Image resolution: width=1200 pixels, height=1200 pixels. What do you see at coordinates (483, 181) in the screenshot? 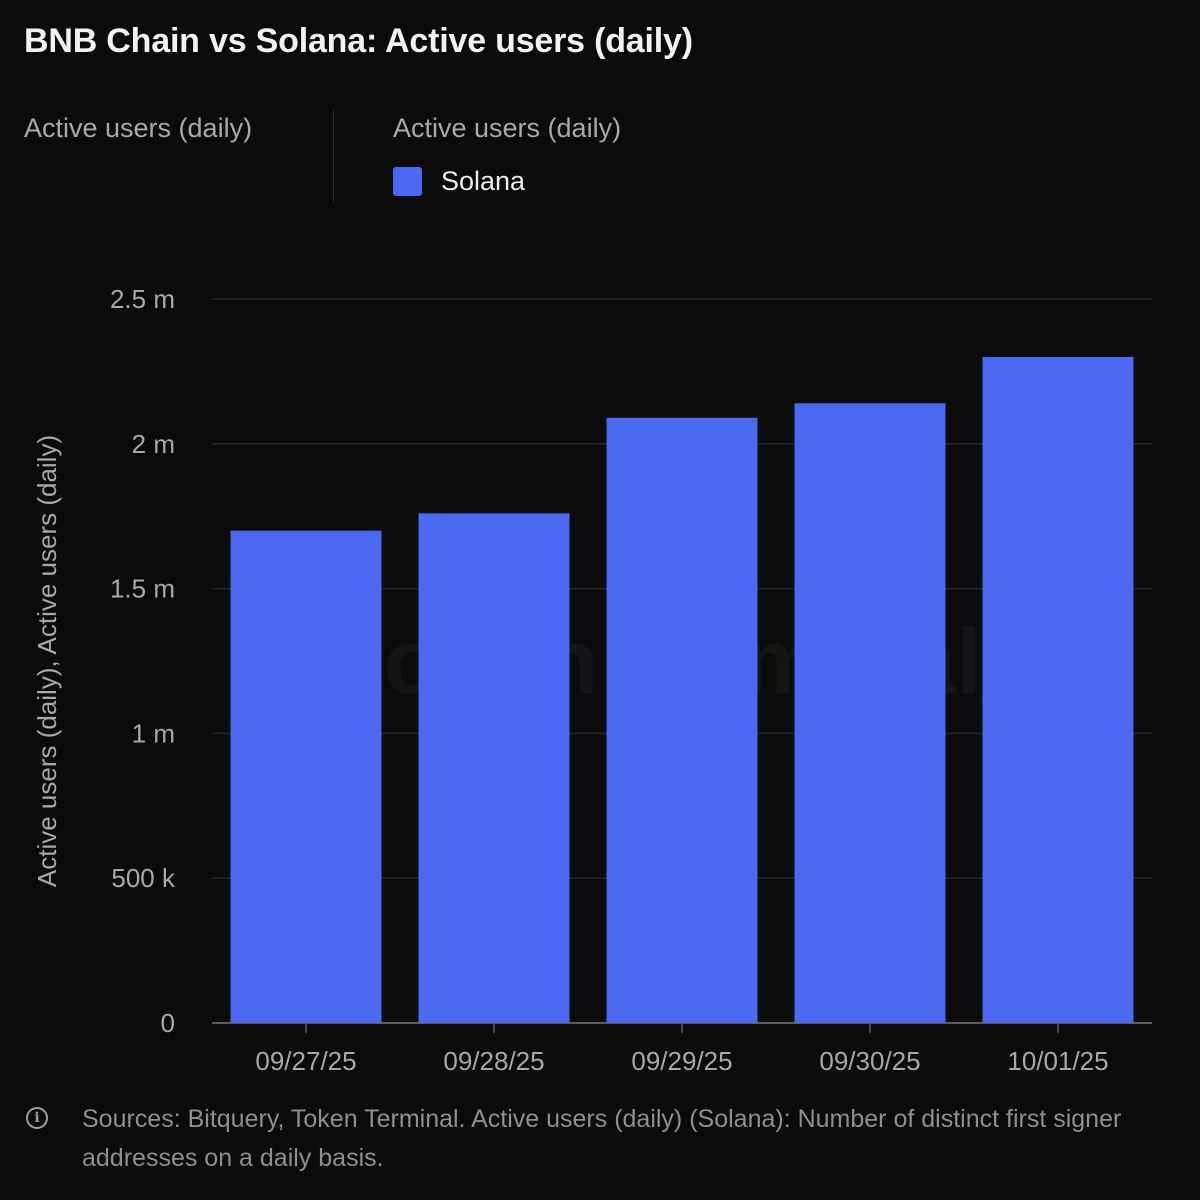
I see `legend-item-label: Solana` at bounding box center [483, 181].